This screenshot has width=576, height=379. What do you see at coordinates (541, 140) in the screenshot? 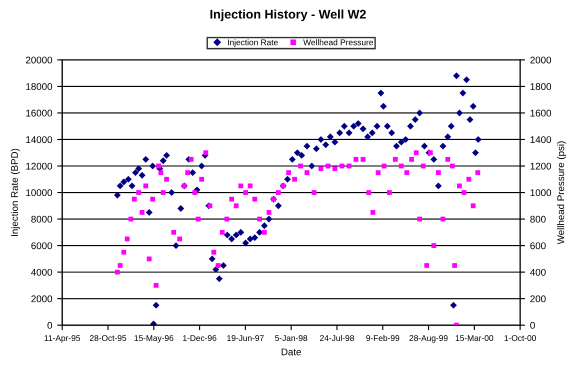
I see `y2-tick-label: 1400` at bounding box center [541, 140].